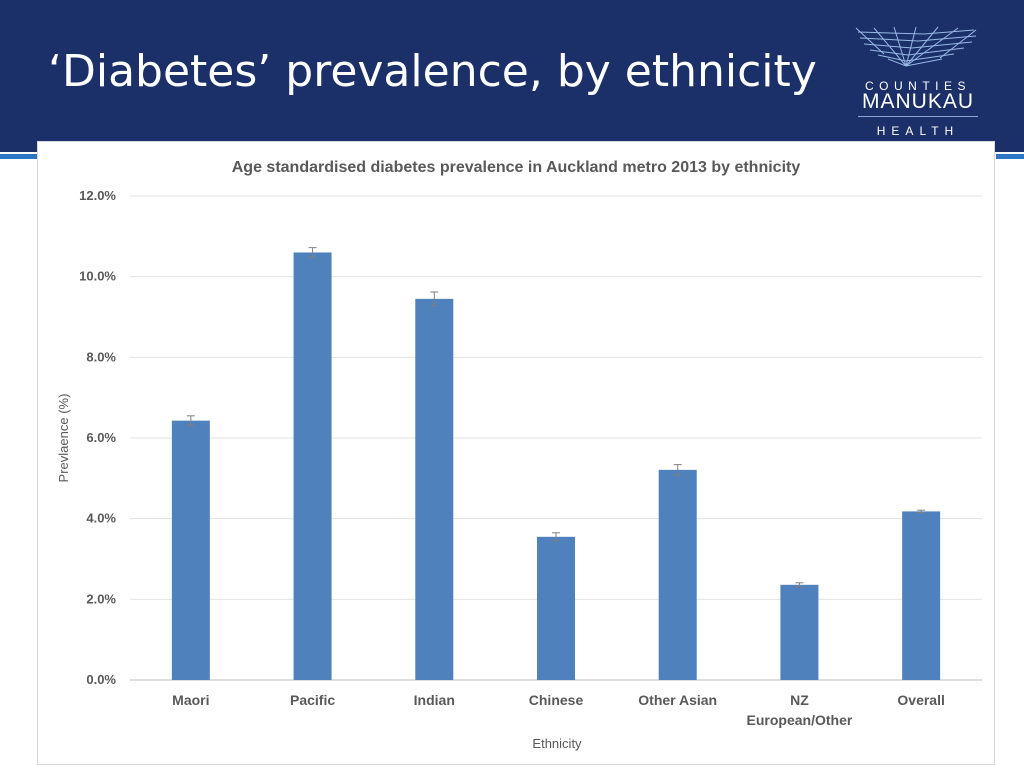 Image resolution: width=1024 pixels, height=768 pixels. I want to click on y-tick-label: 10.0%, so click(97, 276).